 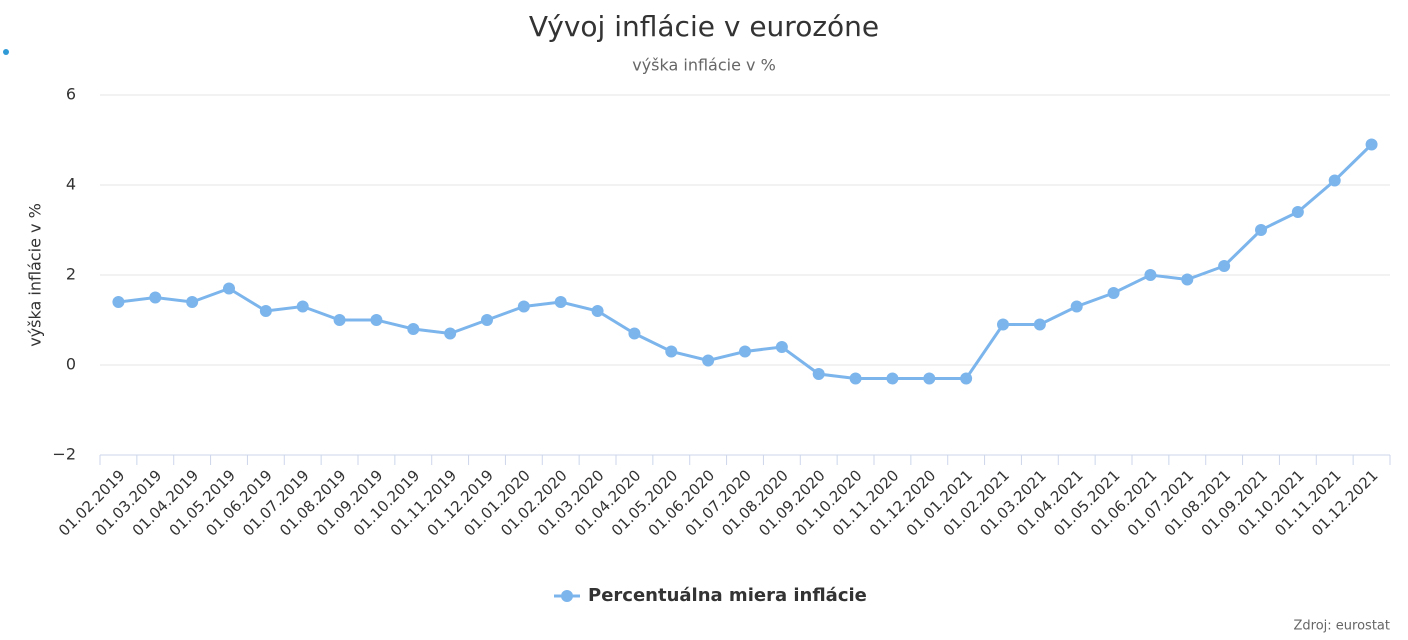 What do you see at coordinates (71, 274) in the screenshot?
I see `y-tick-label: 2` at bounding box center [71, 274].